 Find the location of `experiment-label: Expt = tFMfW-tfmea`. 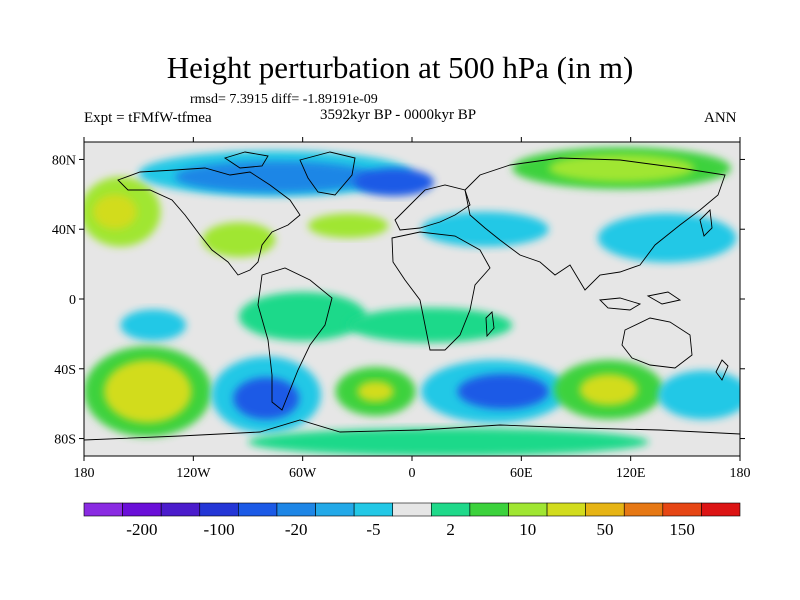

experiment-label: Expt = tFMfW-tfmea is located at coordinates (148, 118).